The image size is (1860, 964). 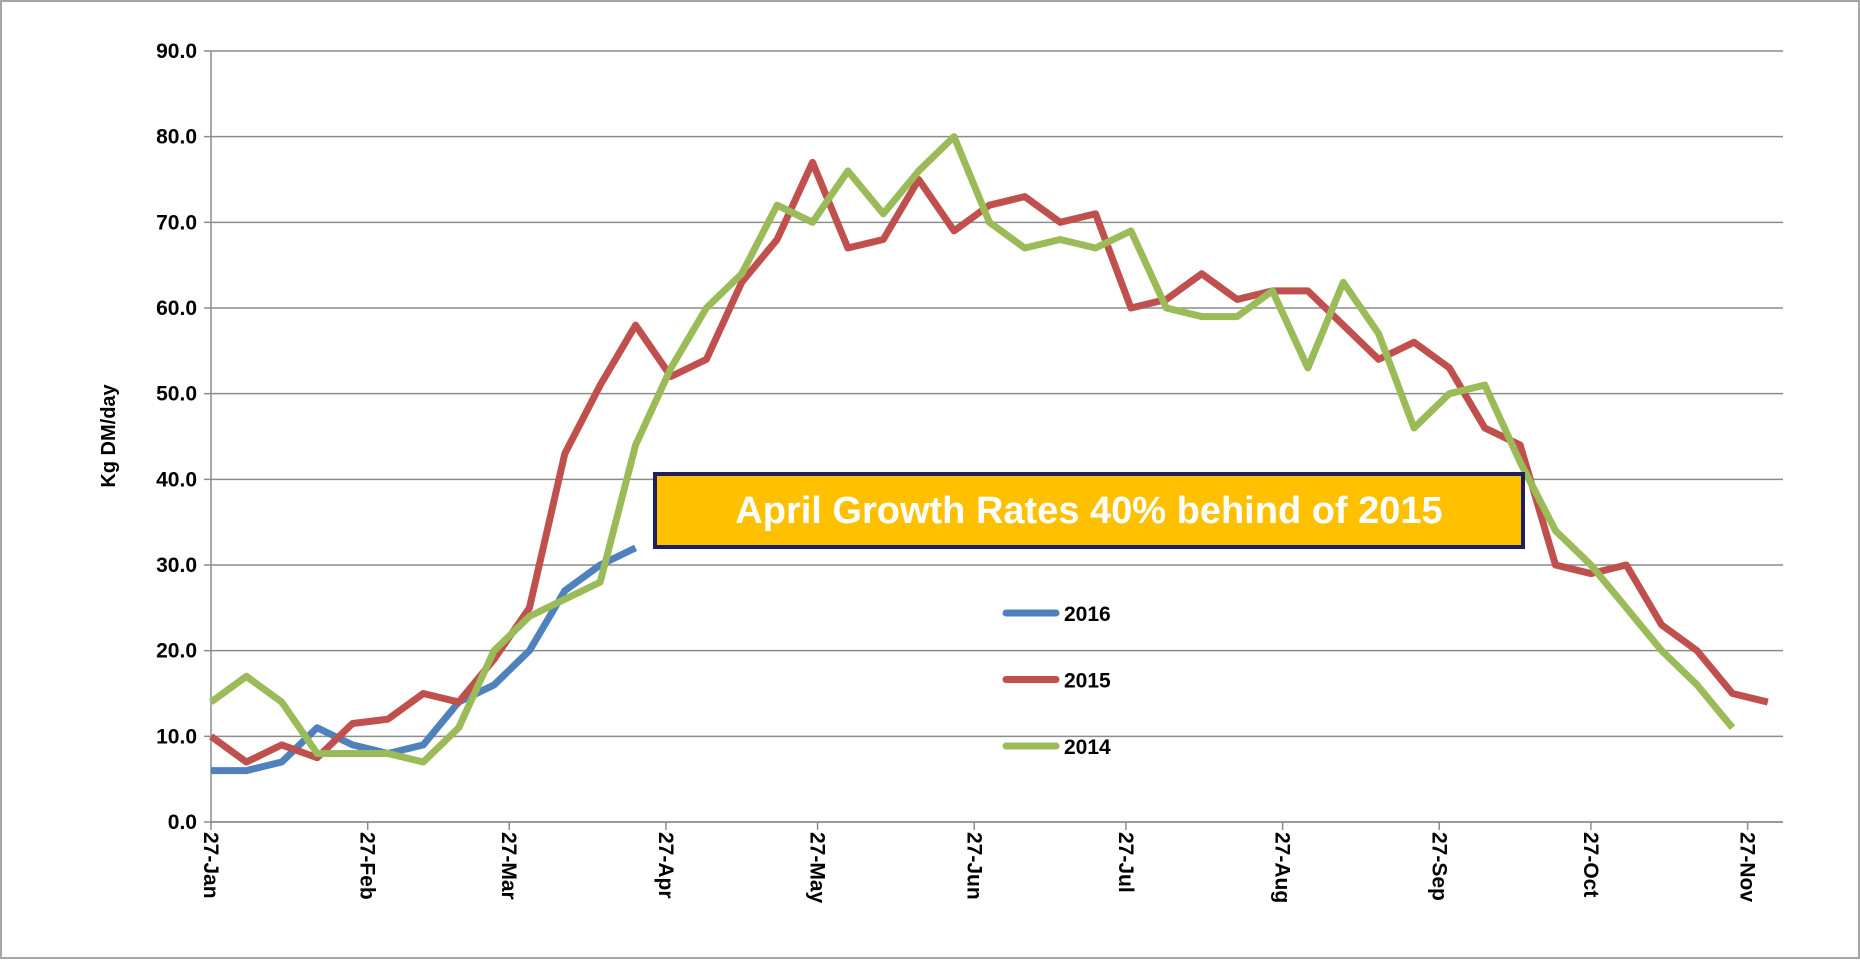 What do you see at coordinates (176, 222) in the screenshot?
I see `y-tick-label: 70.0` at bounding box center [176, 222].